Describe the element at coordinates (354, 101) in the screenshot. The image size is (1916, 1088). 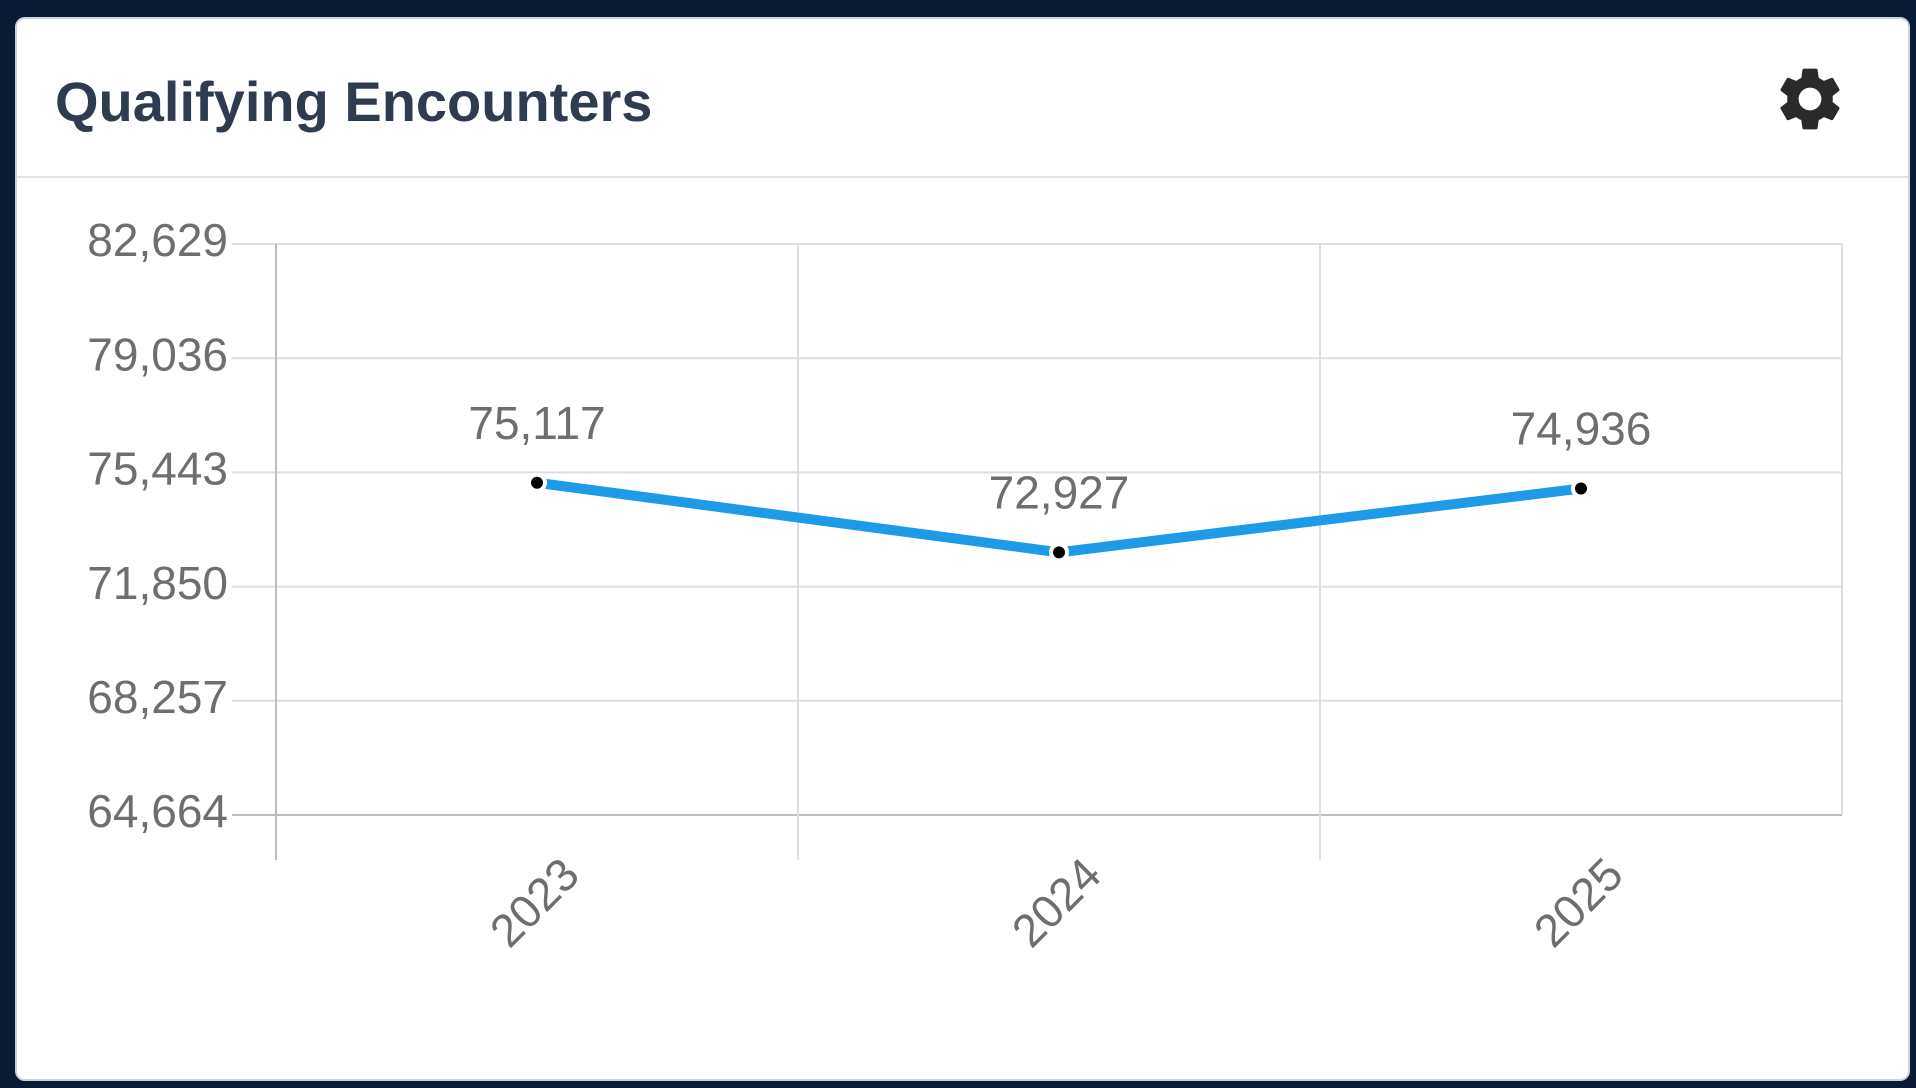
I see `card-title: Qualifying Encounters` at that location.